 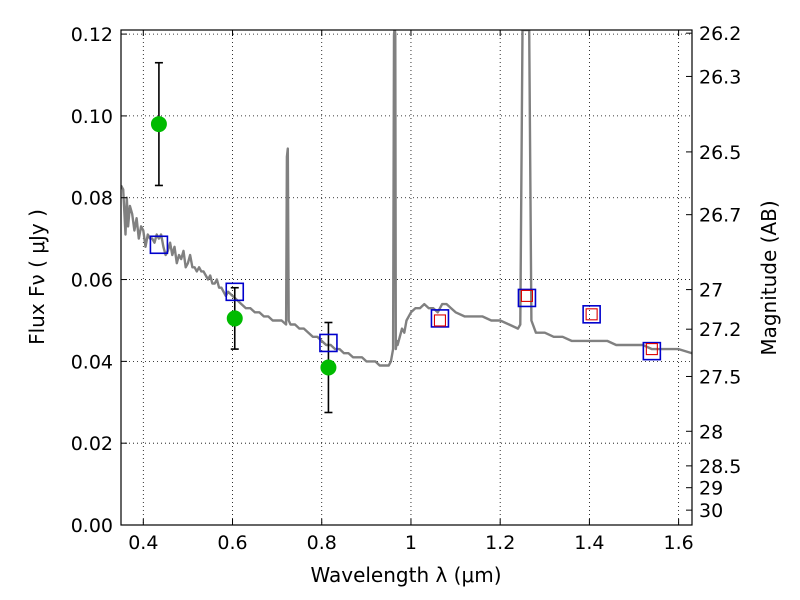 I want to click on mag-tick-label: 27.2, so click(x=720, y=330).